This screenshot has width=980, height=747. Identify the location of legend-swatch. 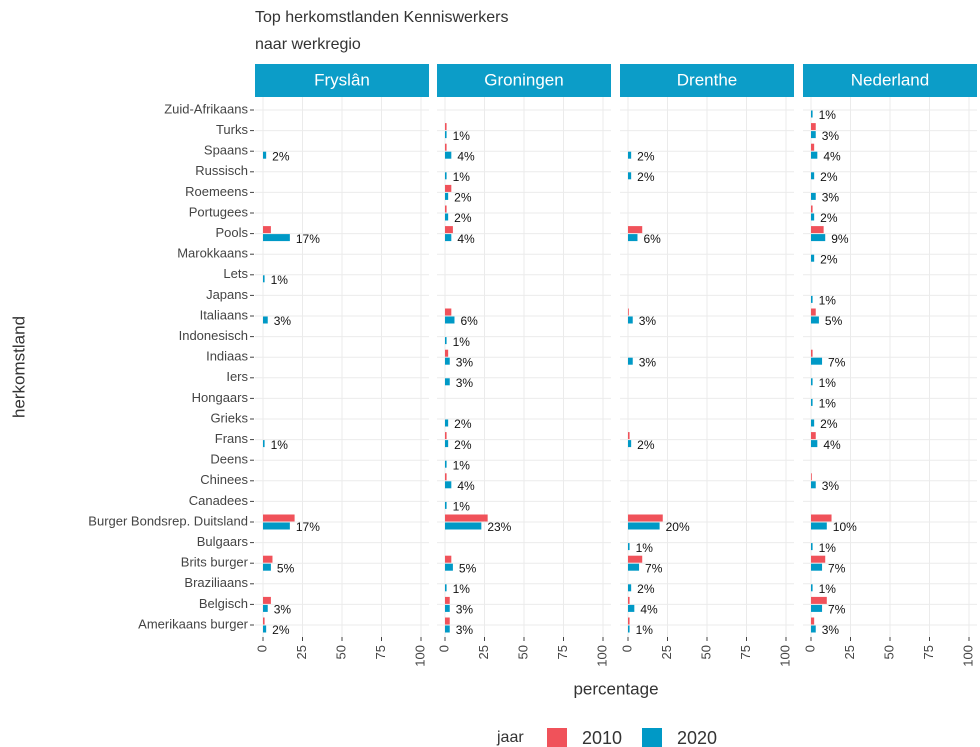
(652, 737).